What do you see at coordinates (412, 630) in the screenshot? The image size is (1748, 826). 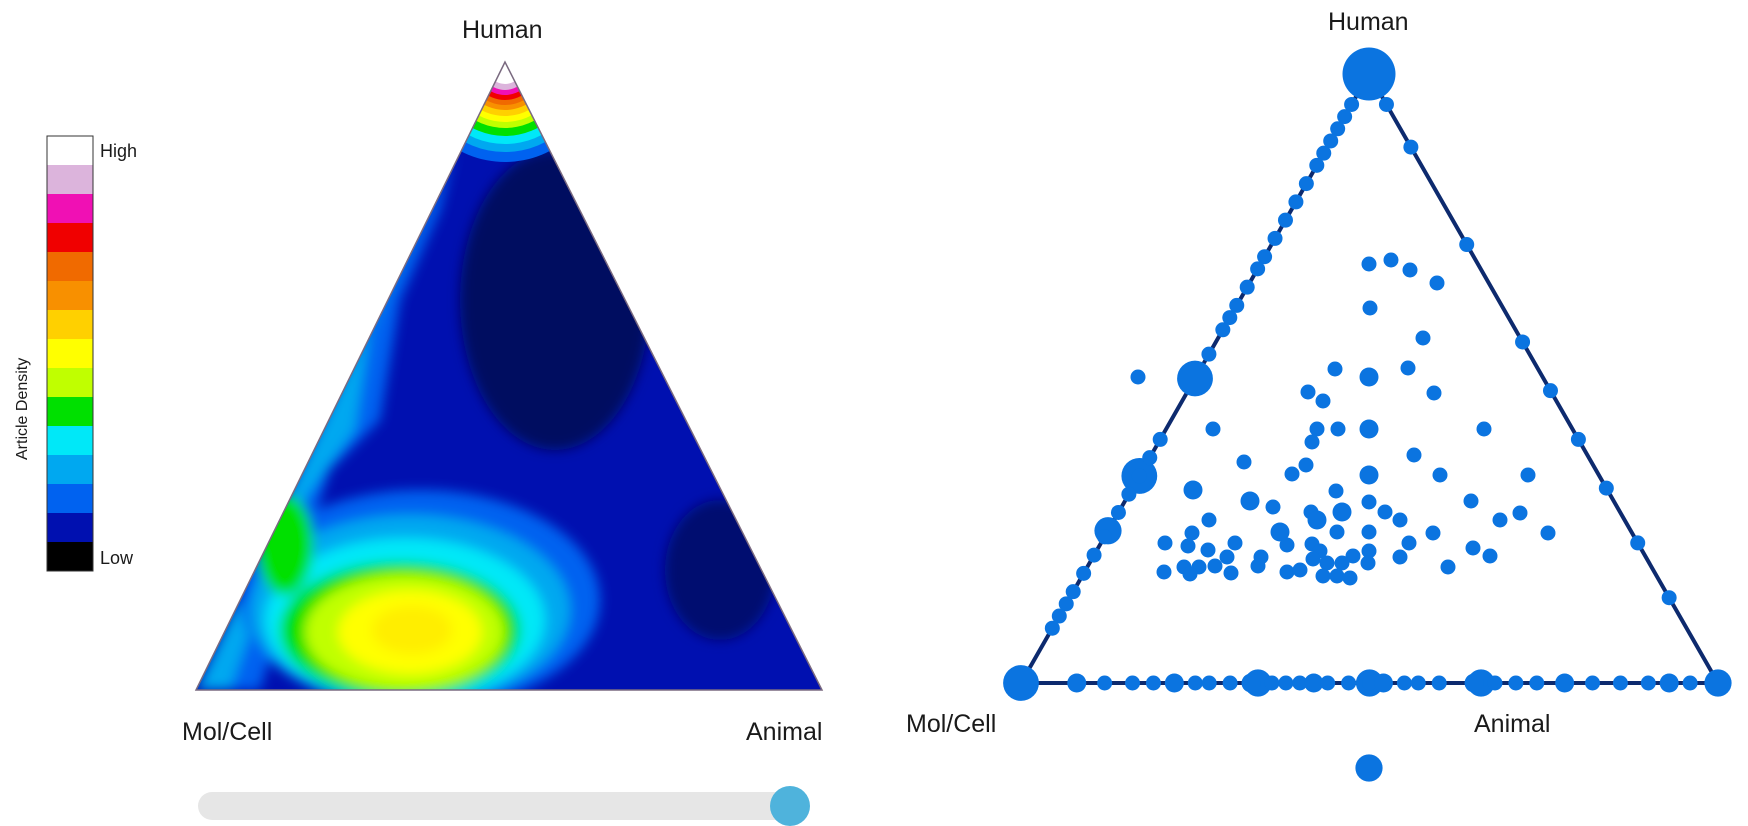 I see `density-region-yellow` at bounding box center [412, 630].